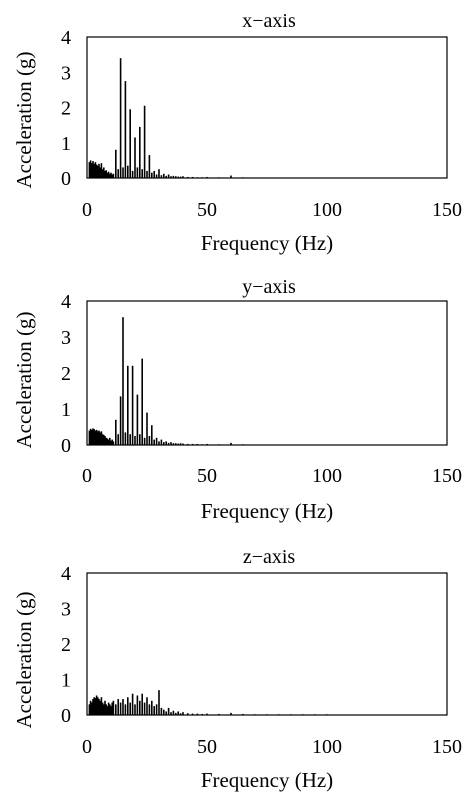  Describe the element at coordinates (269, 287) in the screenshot. I see `chart-title: y−axis` at that location.